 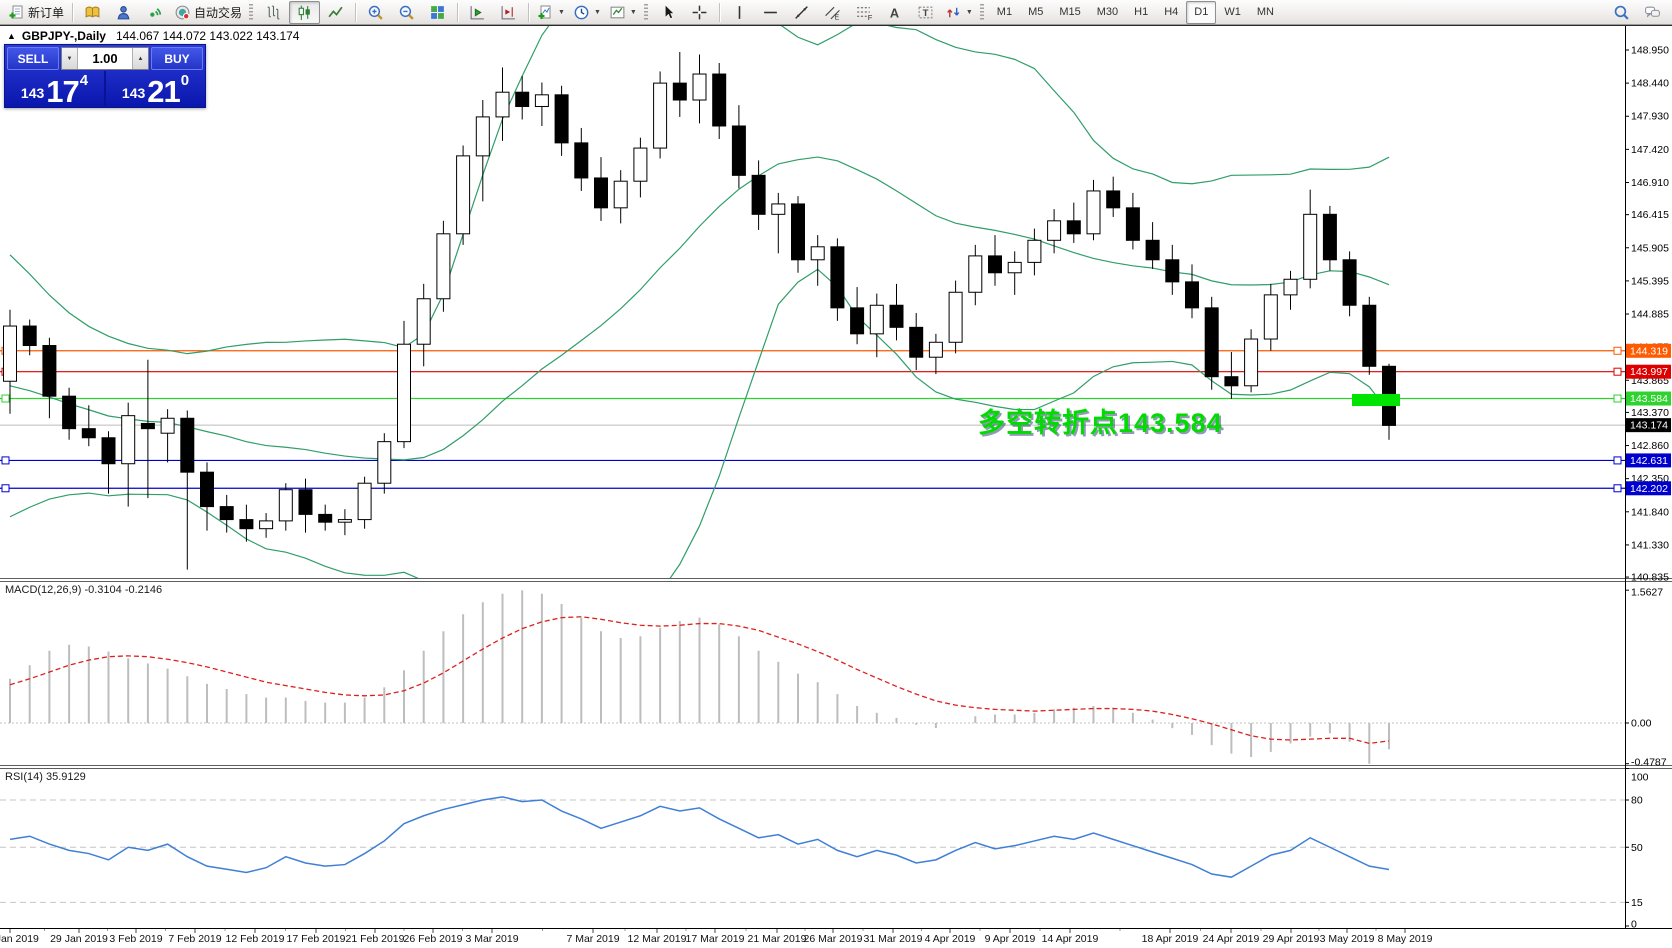 I want to click on book-icon, so click(x=92, y=12).